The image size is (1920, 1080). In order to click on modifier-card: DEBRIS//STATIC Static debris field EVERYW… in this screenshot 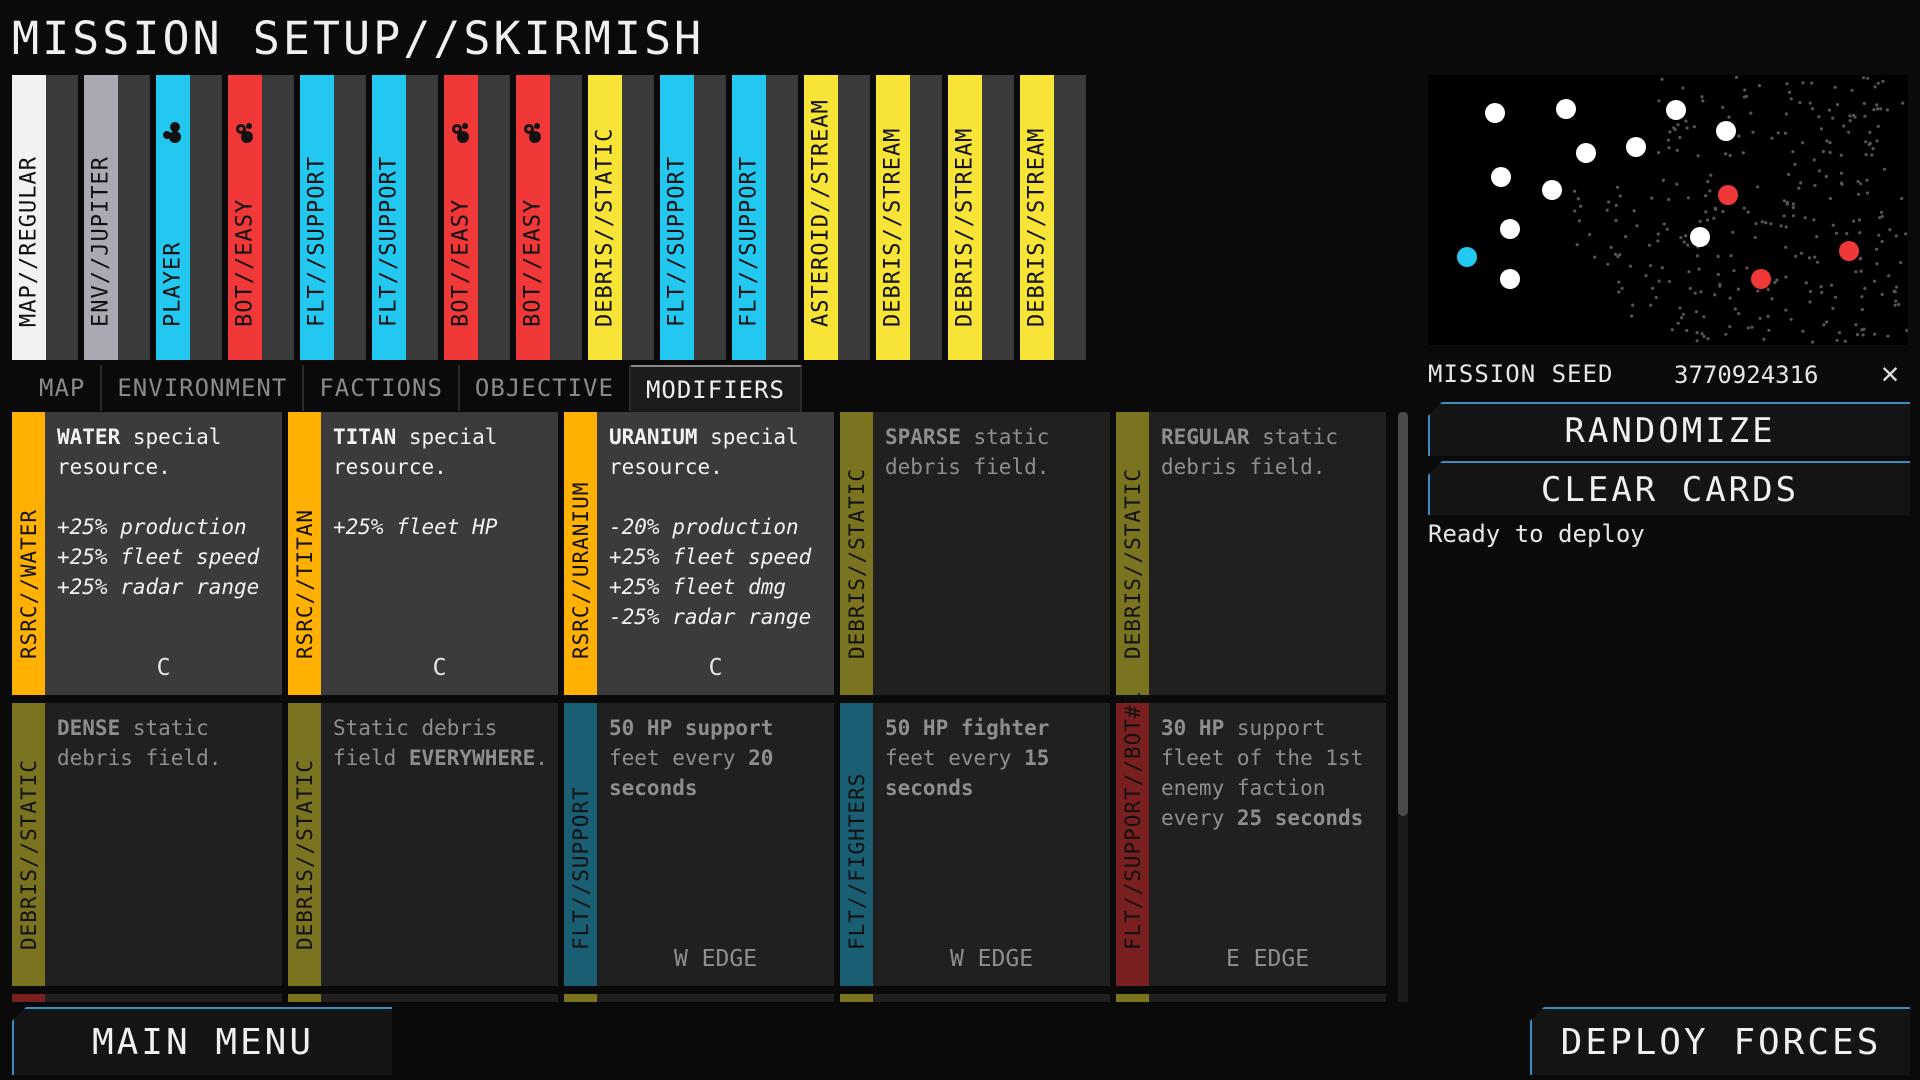, I will do `click(423, 844)`.